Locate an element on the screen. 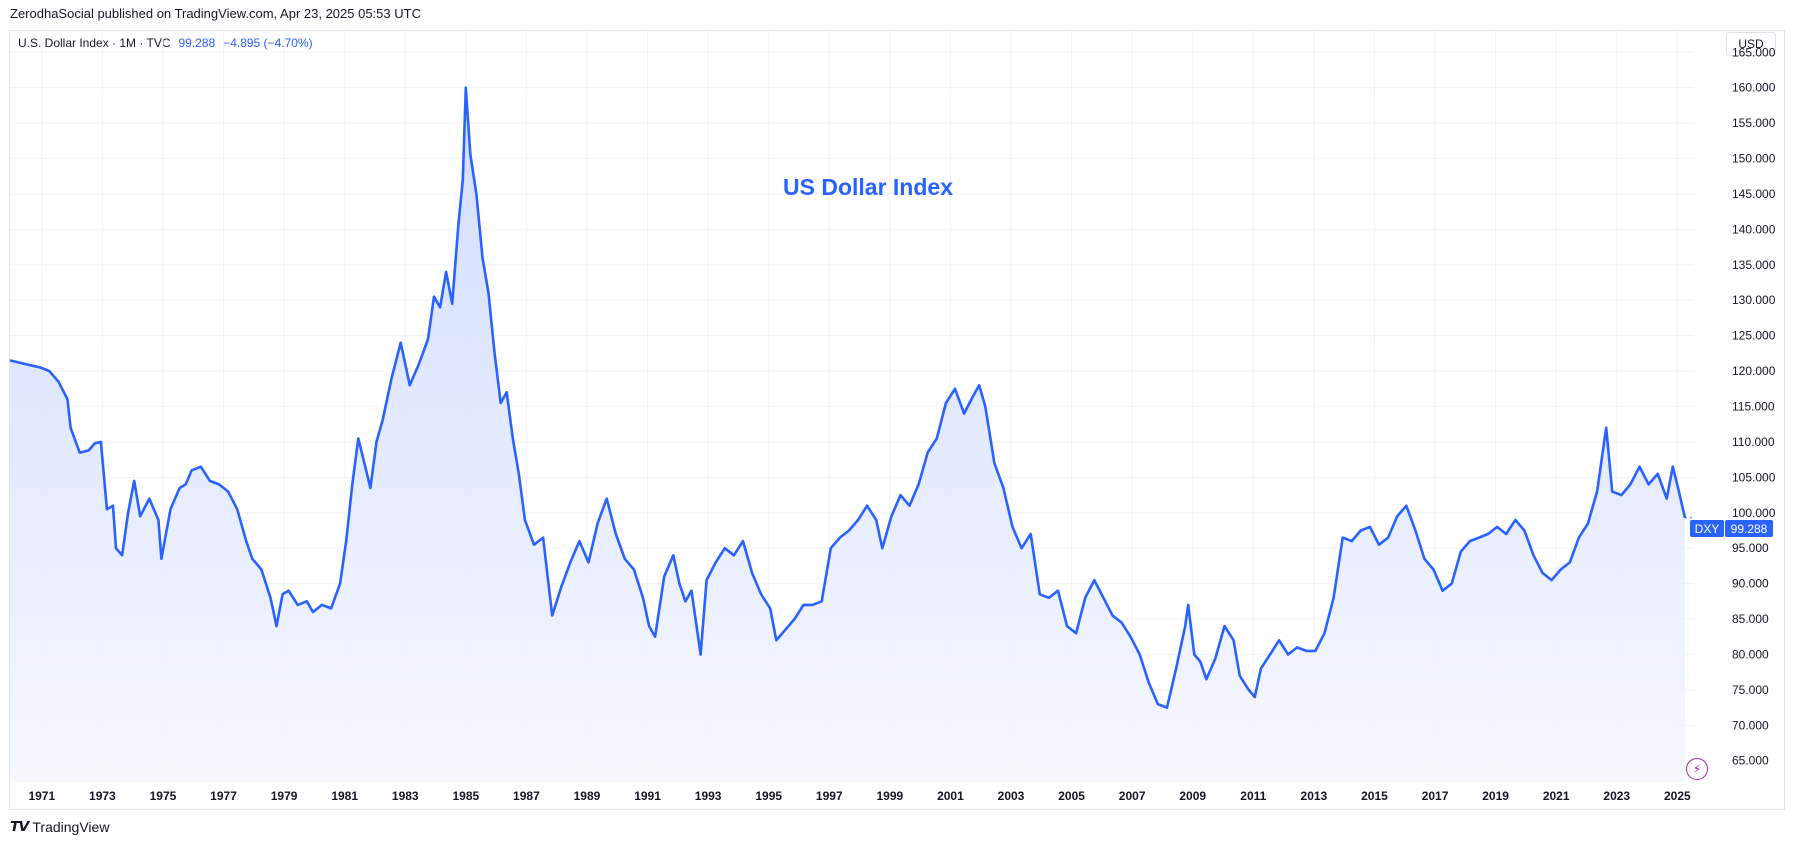 This screenshot has width=1794, height=844. currency-button: USD is located at coordinates (1751, 44).